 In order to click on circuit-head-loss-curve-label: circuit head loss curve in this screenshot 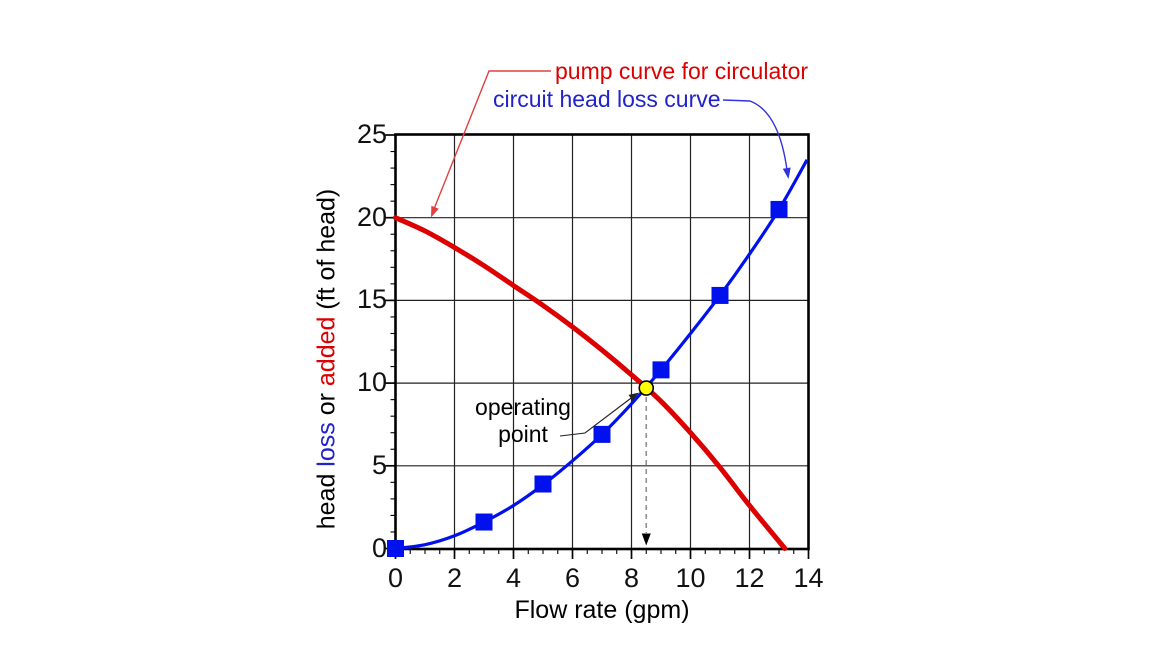, I will do `click(607, 99)`.